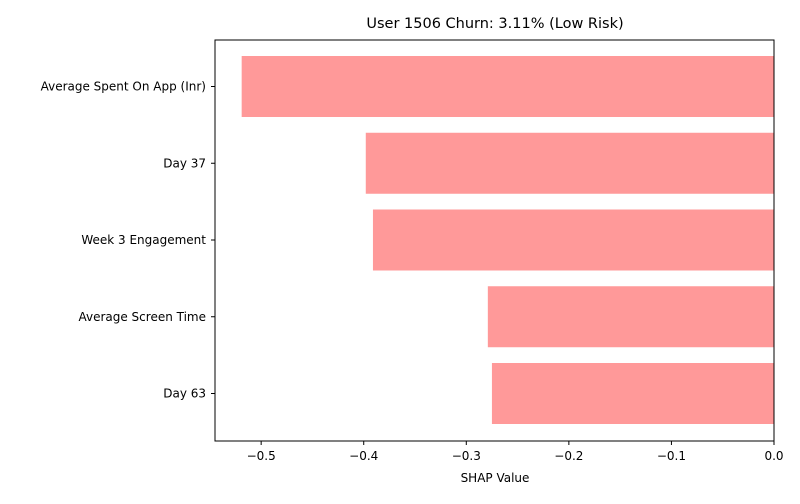 The height and width of the screenshot is (504, 800). I want to click on x-tick-label: −0.3, so click(466, 456).